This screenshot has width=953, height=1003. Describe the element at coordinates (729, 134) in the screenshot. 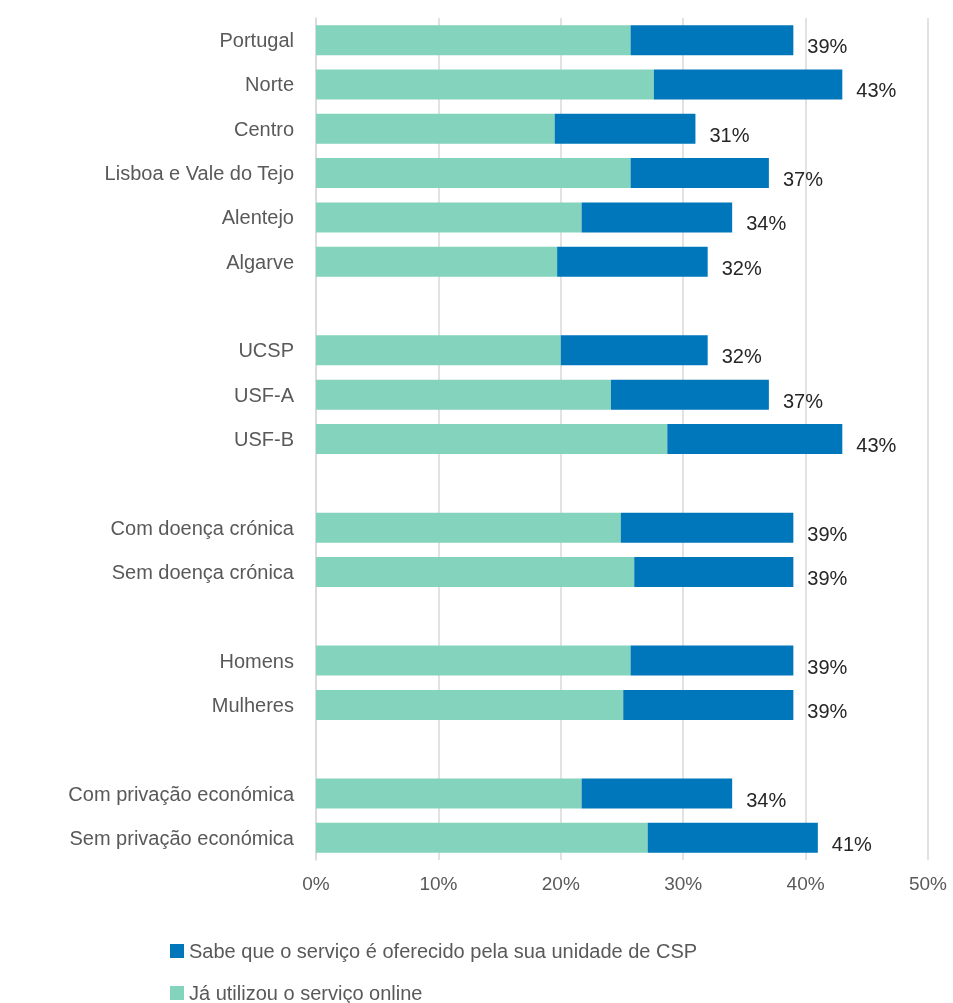

I see `total-label: 31%` at that location.